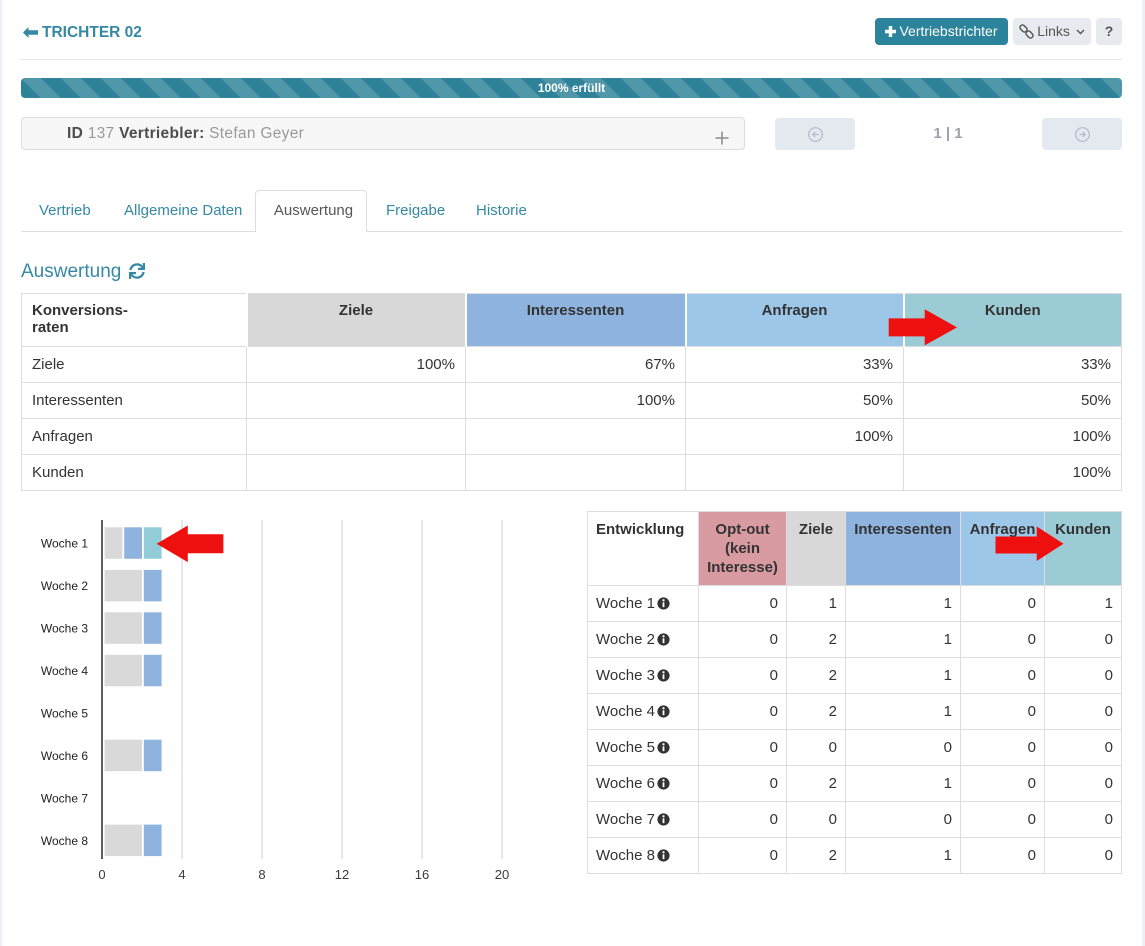 This screenshot has width=1145, height=946. Describe the element at coordinates (64, 714) in the screenshot. I see `svg-text: Woche 5` at that location.